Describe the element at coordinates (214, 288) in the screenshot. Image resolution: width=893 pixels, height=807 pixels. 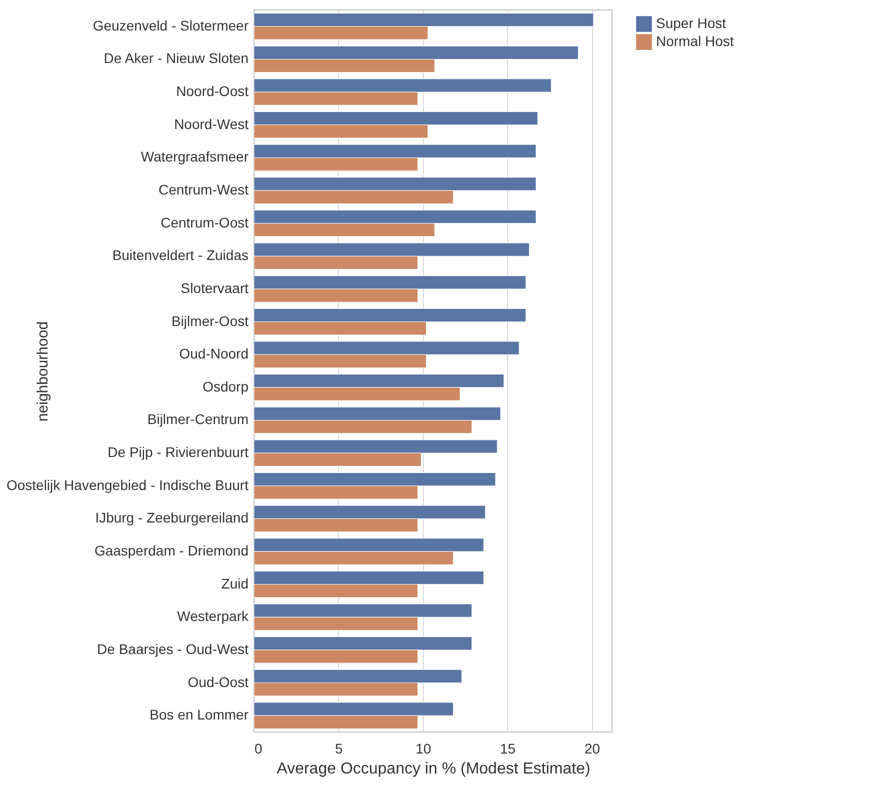
I see `y-tick-label: Slotervaart` at that location.